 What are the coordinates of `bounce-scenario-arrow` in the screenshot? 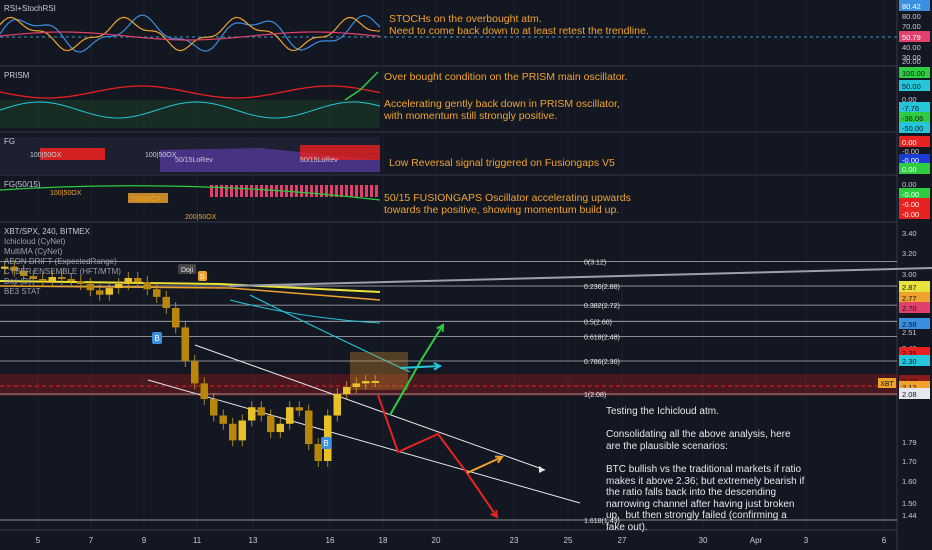 It's located at (484, 465).